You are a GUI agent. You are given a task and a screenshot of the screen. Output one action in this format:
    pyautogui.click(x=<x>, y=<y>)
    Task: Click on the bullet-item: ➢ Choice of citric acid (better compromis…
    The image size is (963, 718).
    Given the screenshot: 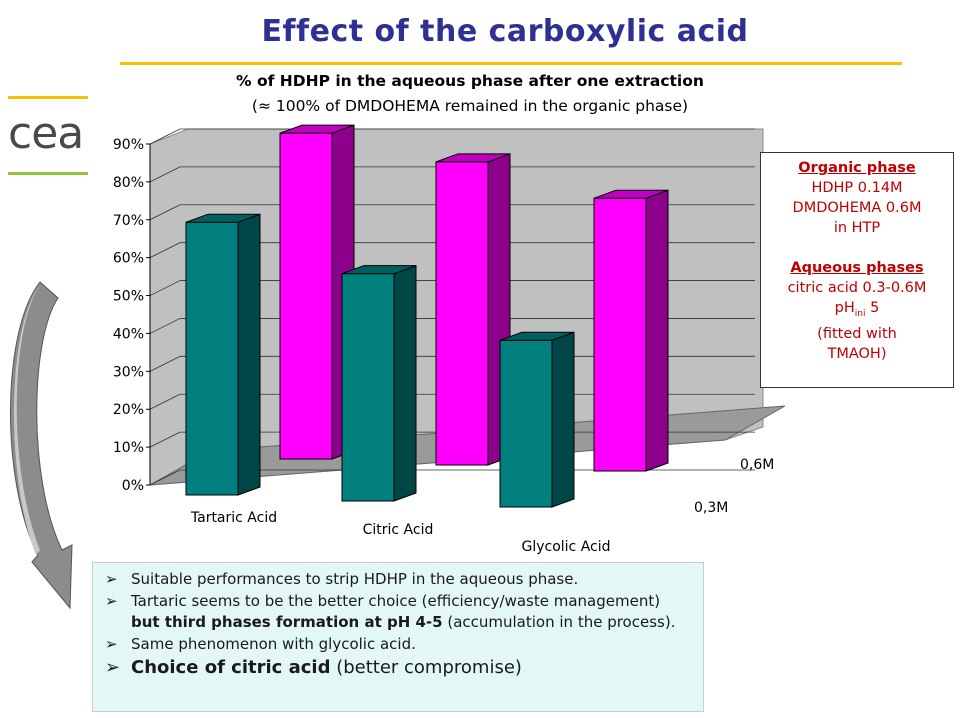 What is the action you would take?
    pyautogui.click(x=404, y=668)
    